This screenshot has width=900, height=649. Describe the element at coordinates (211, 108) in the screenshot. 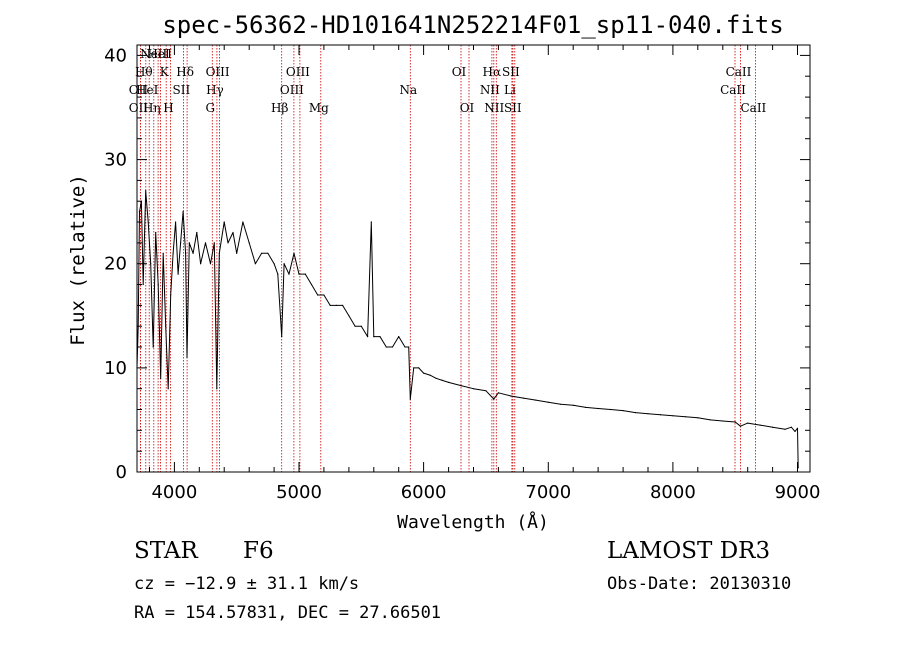

I see `line-marker-label: G` at that location.